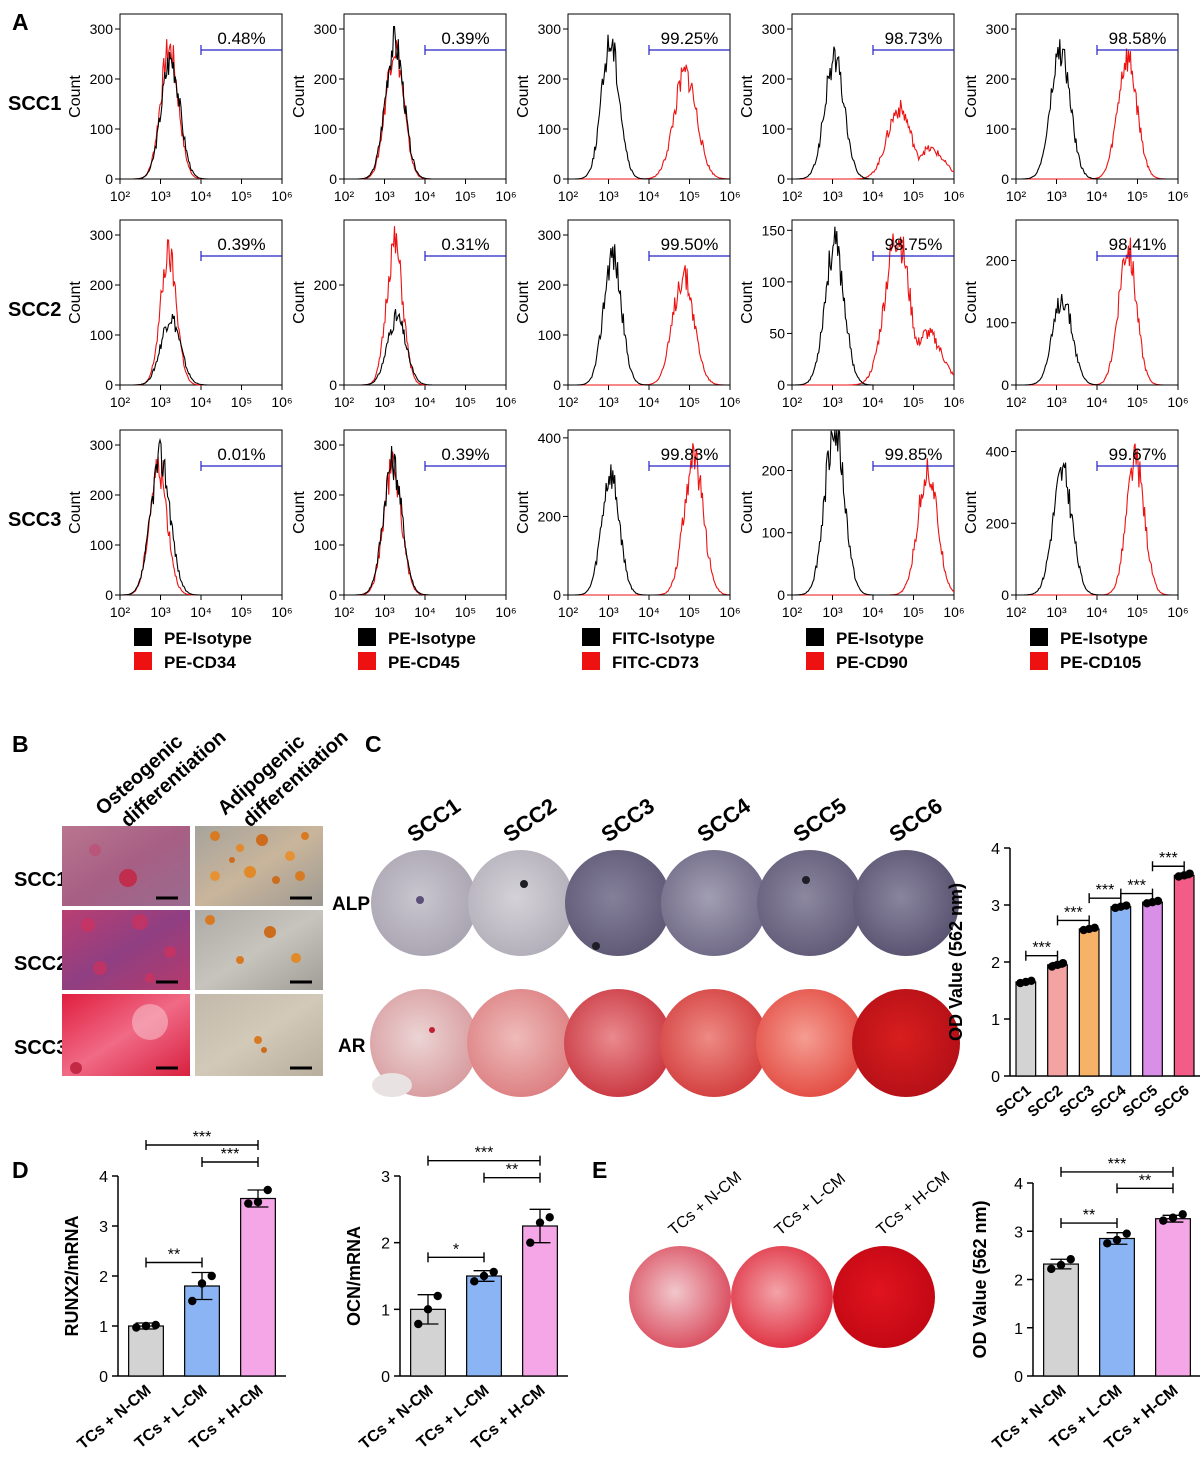 The width and height of the screenshot is (1200, 1461). Describe the element at coordinates (646, 945) in the screenshot. I see `panel-c-stained-wells: SCC1 SCC2 SCC3 SCC4 SCC5 SCC6 ALP AR` at that location.